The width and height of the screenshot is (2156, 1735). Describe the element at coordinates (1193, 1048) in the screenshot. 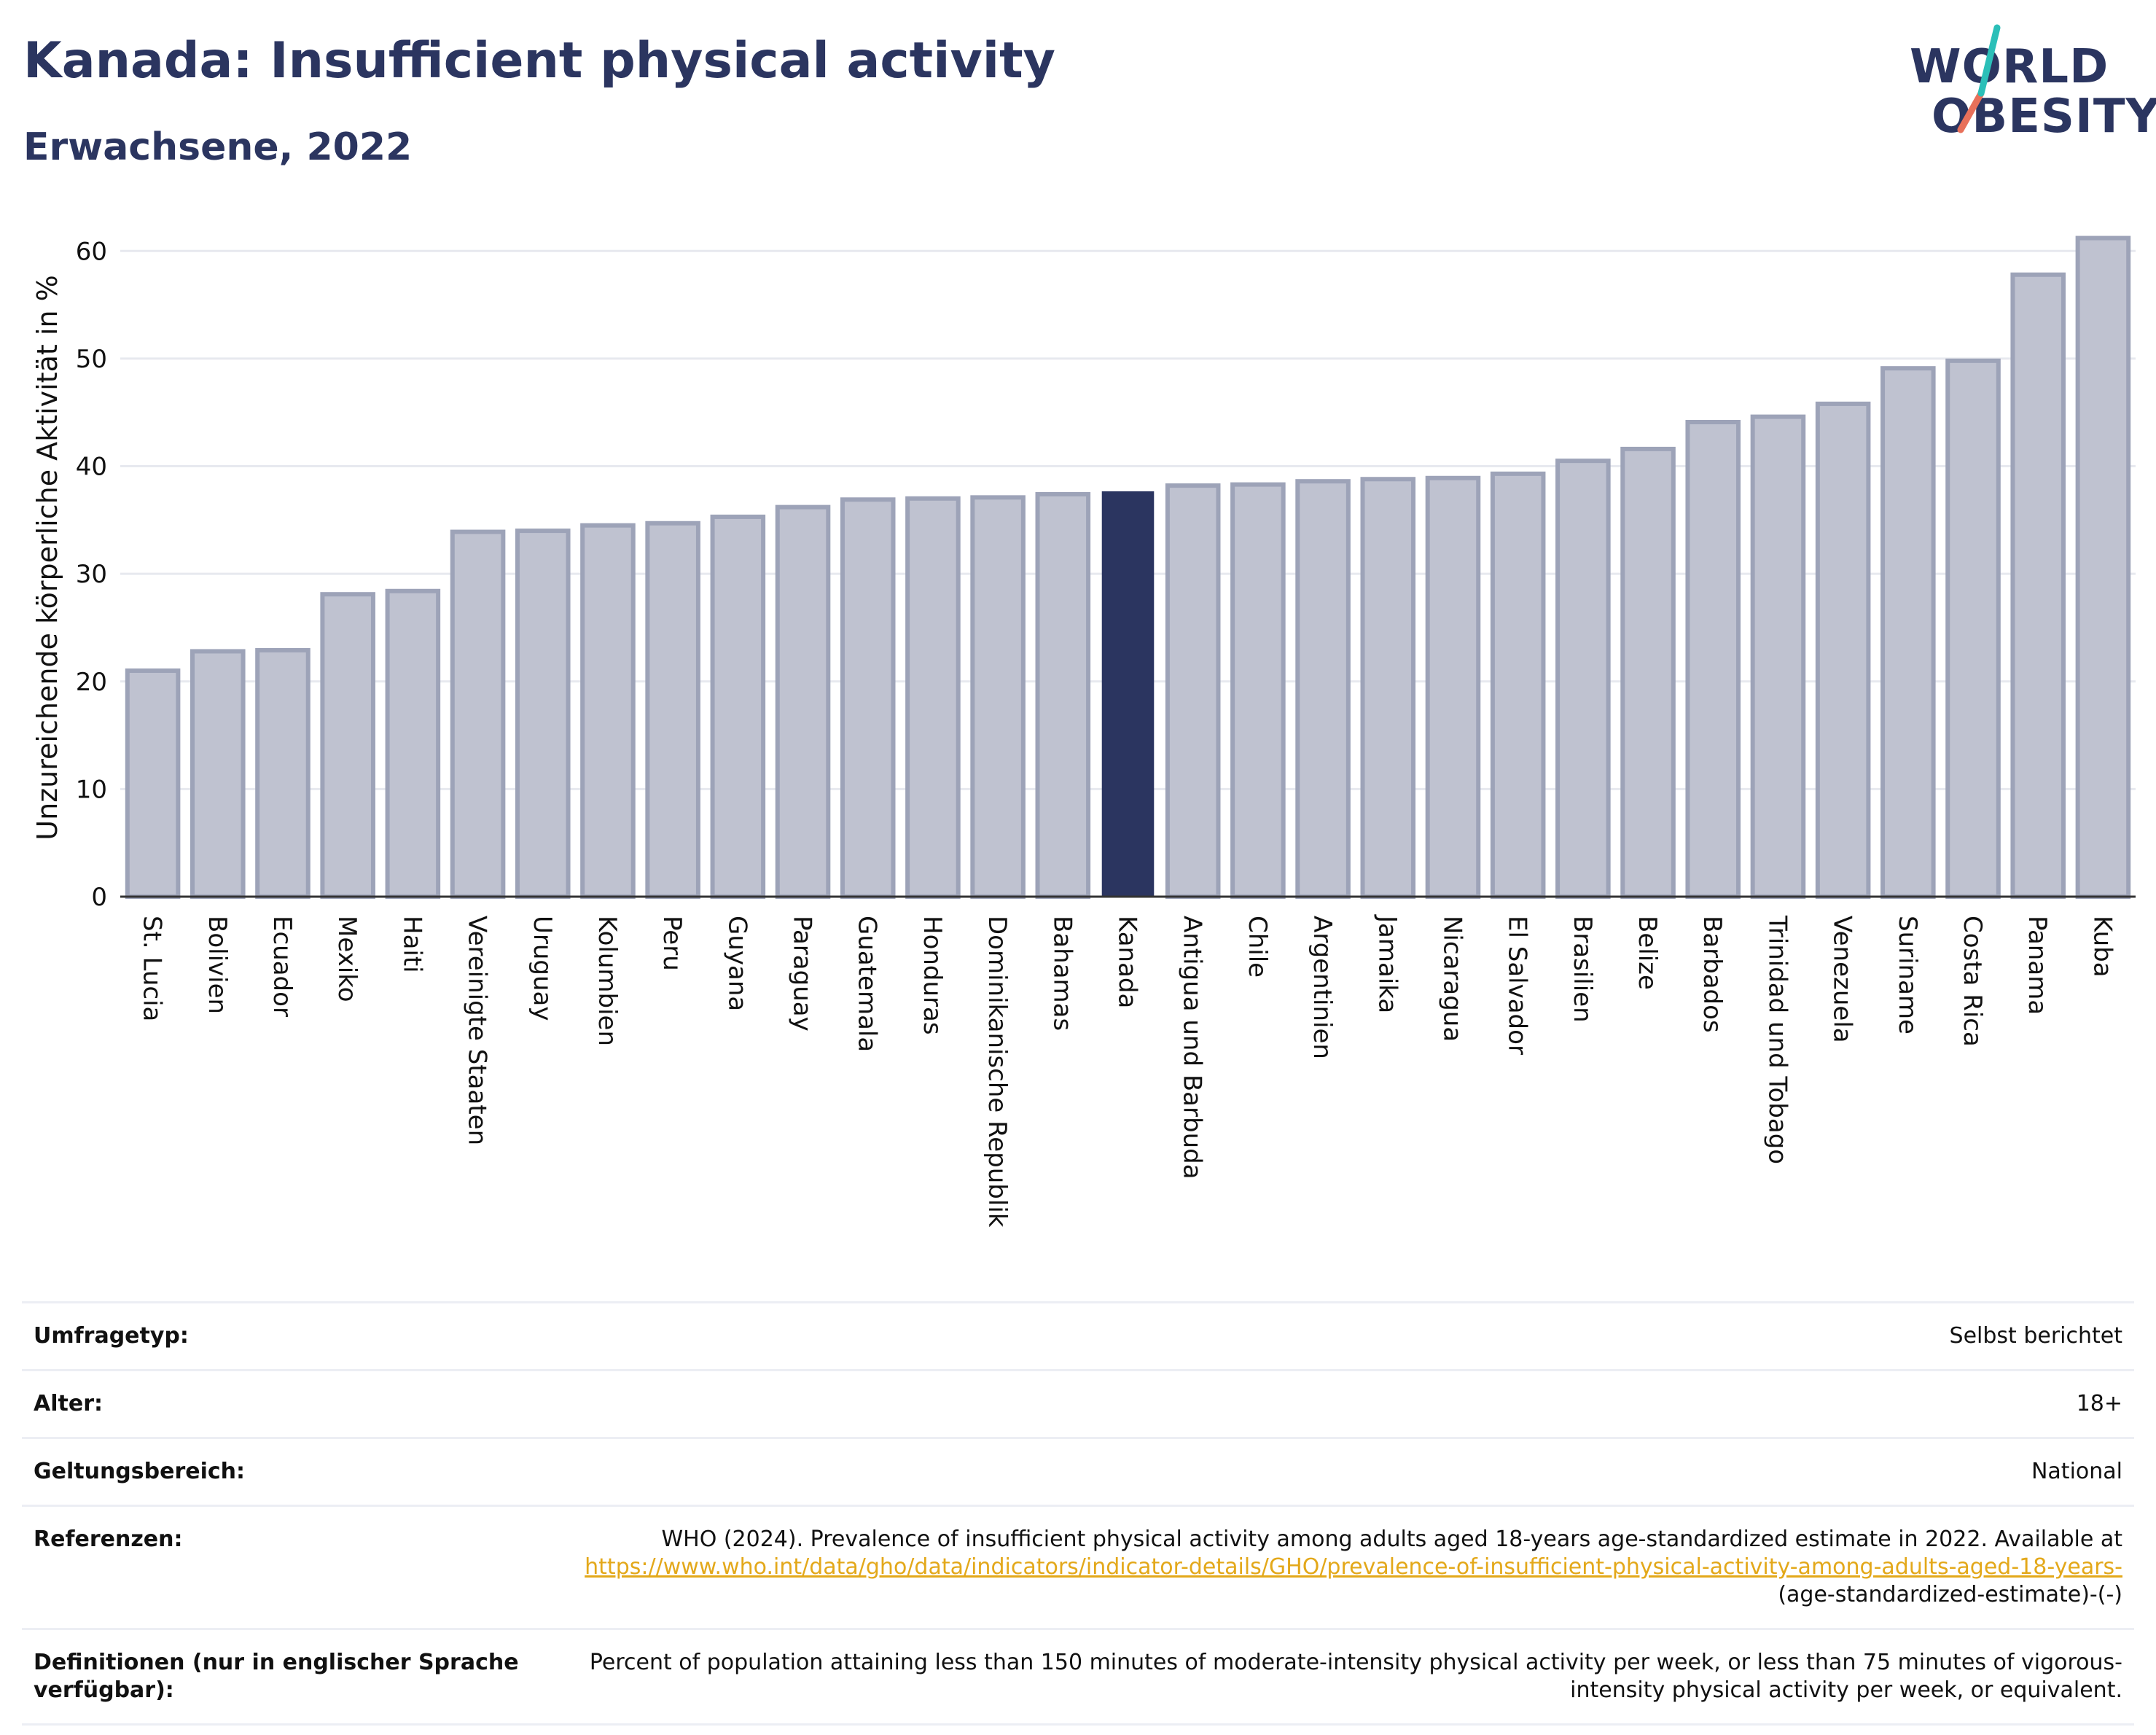

I see `x-tick-label: Antigua und Barbuda` at that location.